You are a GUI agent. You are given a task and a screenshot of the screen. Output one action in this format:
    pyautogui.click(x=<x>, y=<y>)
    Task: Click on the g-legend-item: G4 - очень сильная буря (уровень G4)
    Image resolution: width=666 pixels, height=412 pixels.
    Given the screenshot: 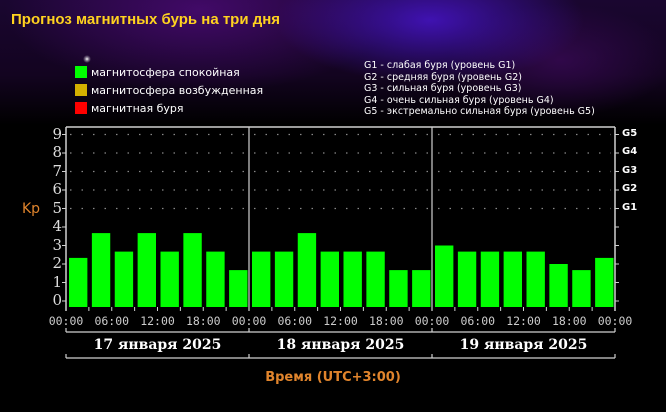 What is the action you would take?
    pyautogui.click(x=459, y=100)
    